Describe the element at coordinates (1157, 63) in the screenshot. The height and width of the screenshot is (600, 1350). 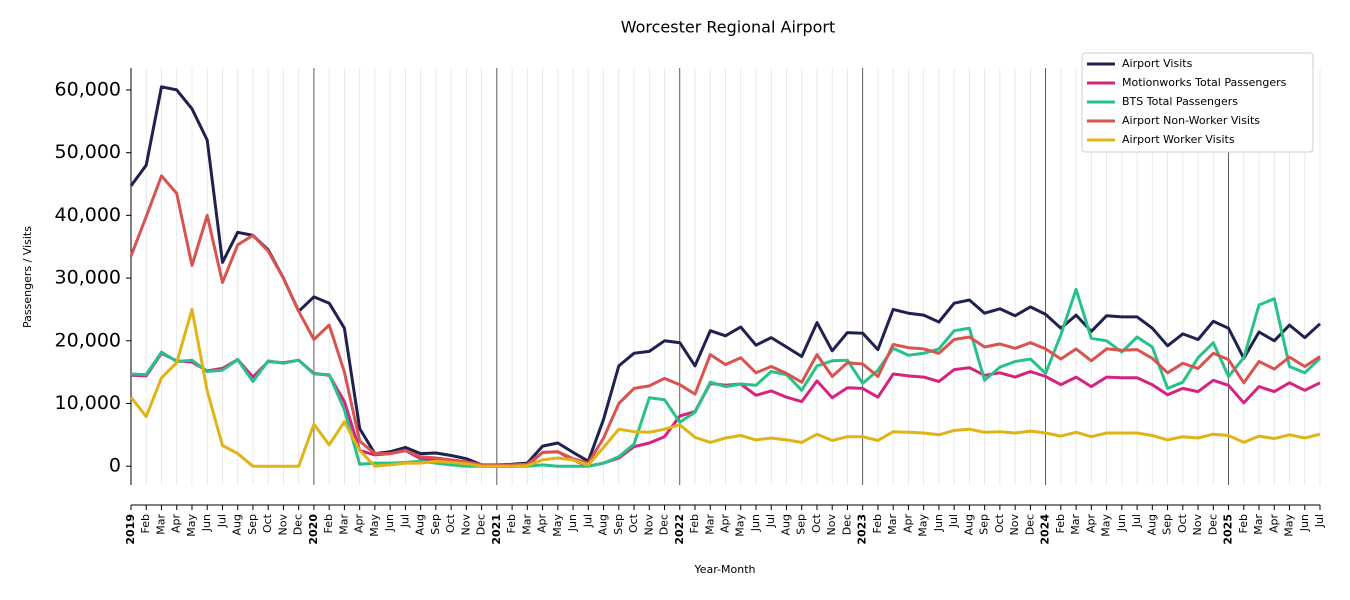
I see `legend-label: Airport Visits` at that location.